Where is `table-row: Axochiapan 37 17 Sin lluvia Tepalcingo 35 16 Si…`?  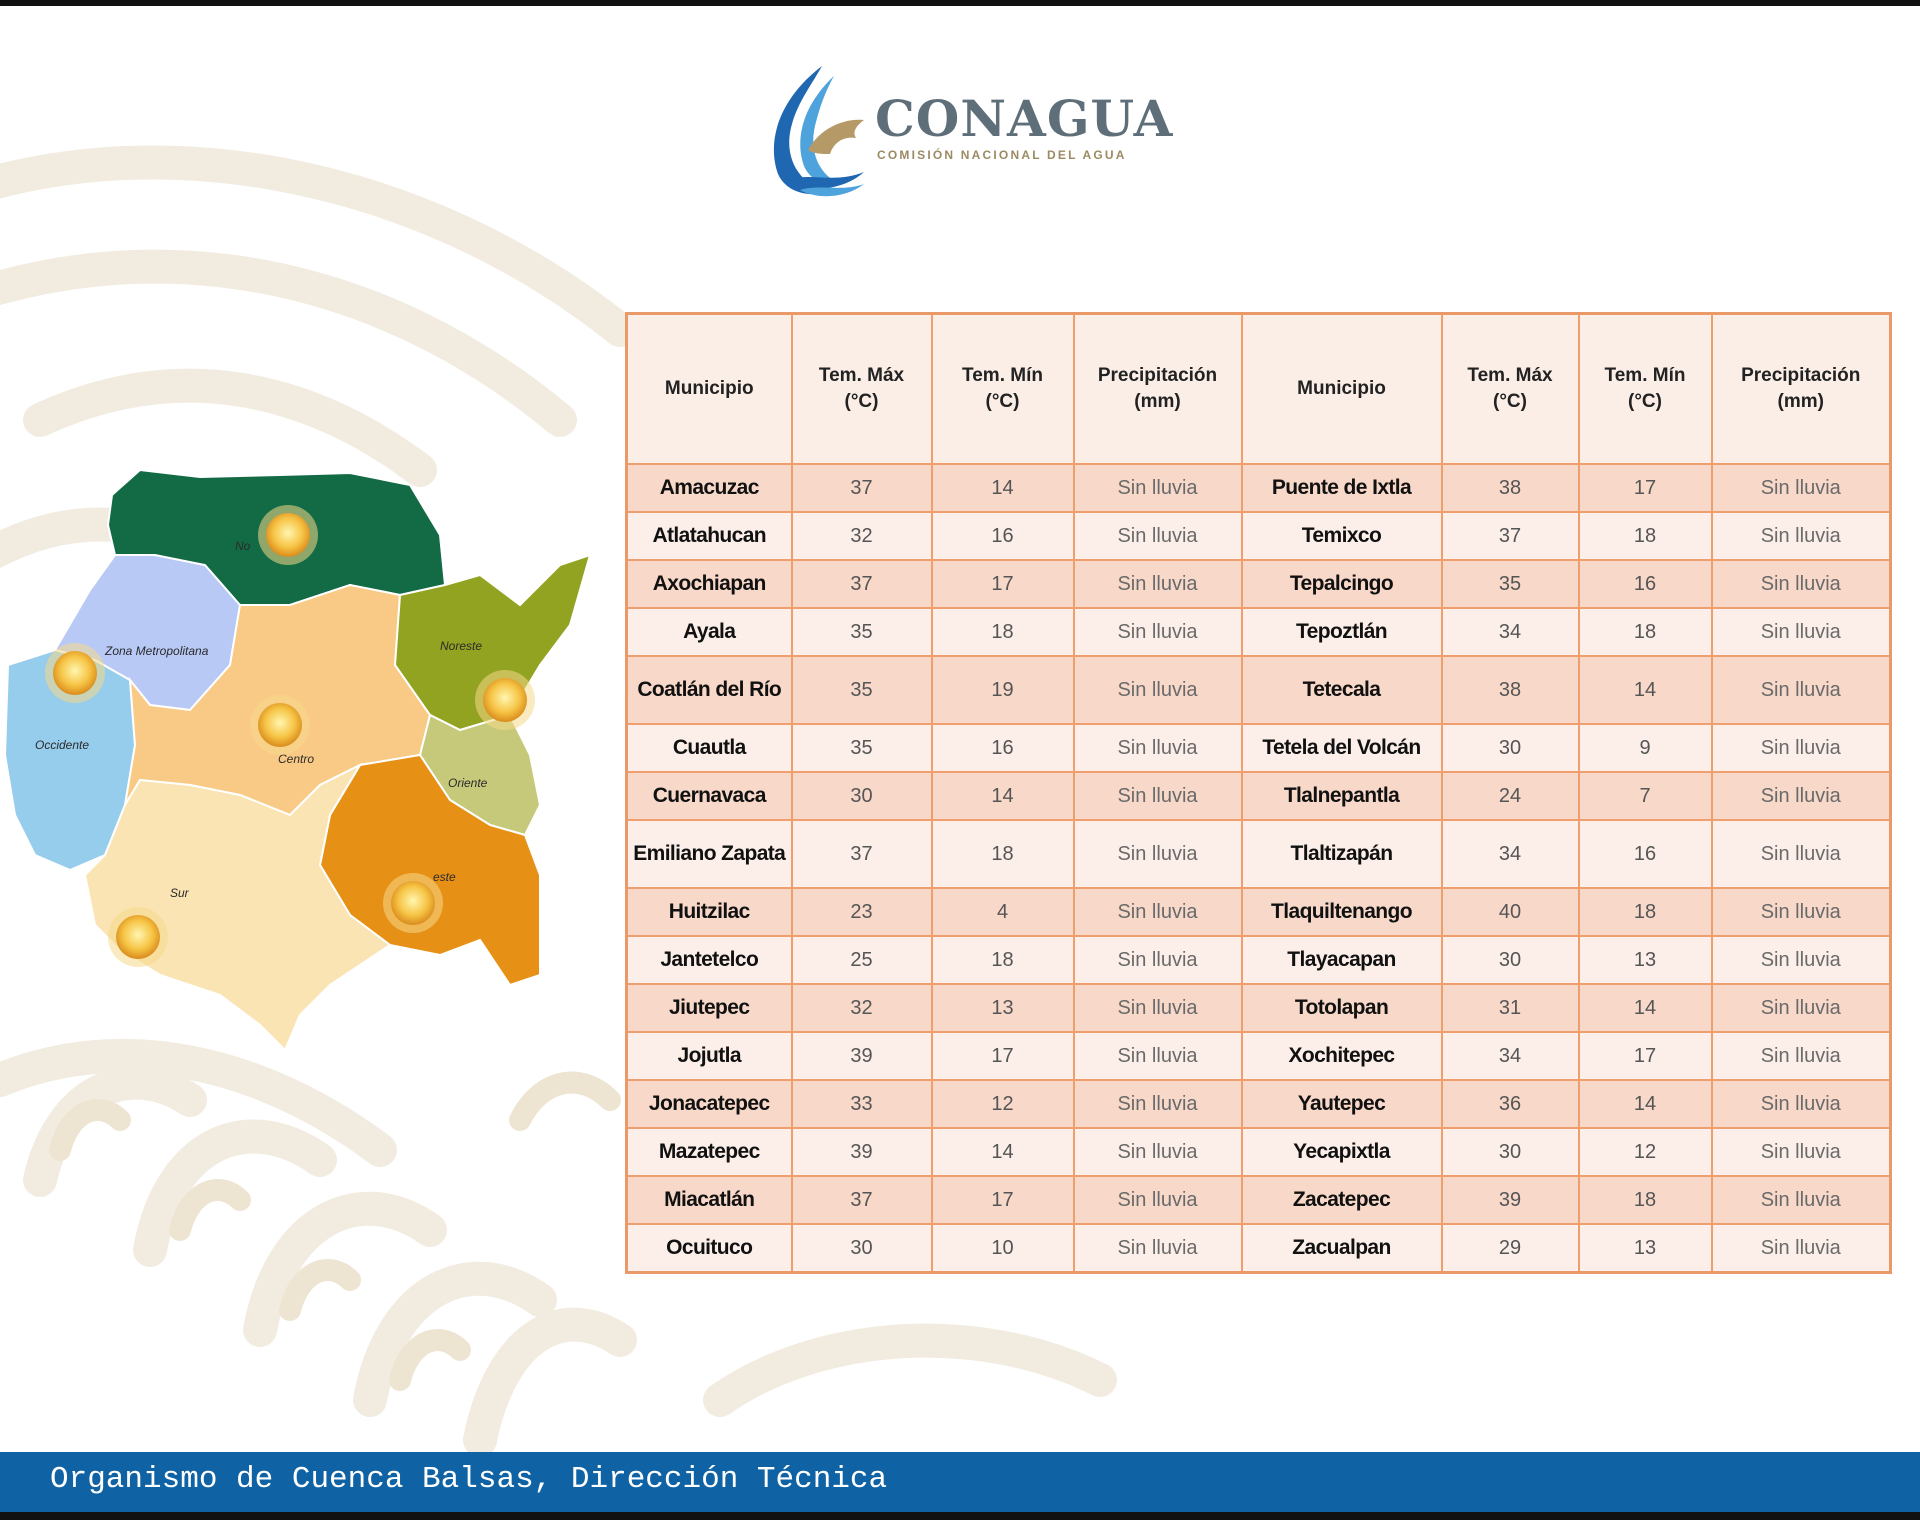
table-row: Axochiapan 37 17 Sin lluvia Tepalcingo 35 16 Si… is located at coordinates (1258, 584).